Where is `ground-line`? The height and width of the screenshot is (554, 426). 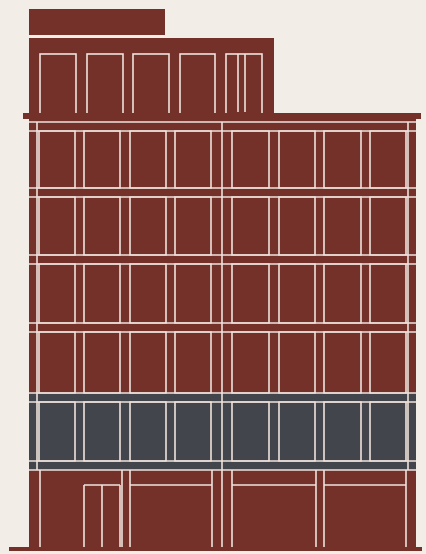 ground-line is located at coordinates (215, 549).